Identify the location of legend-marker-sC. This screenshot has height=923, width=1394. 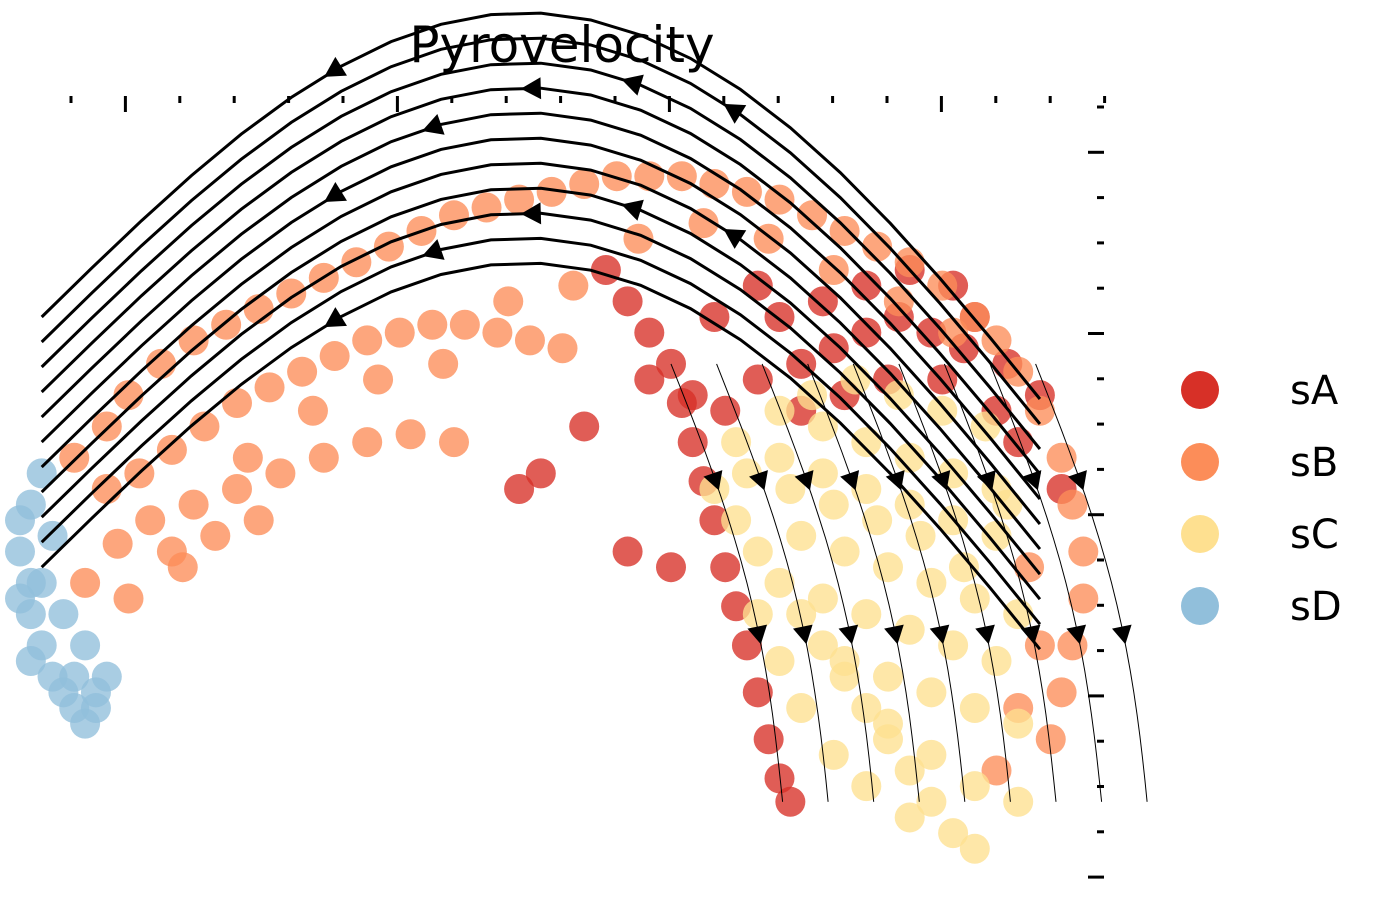
(1200, 534).